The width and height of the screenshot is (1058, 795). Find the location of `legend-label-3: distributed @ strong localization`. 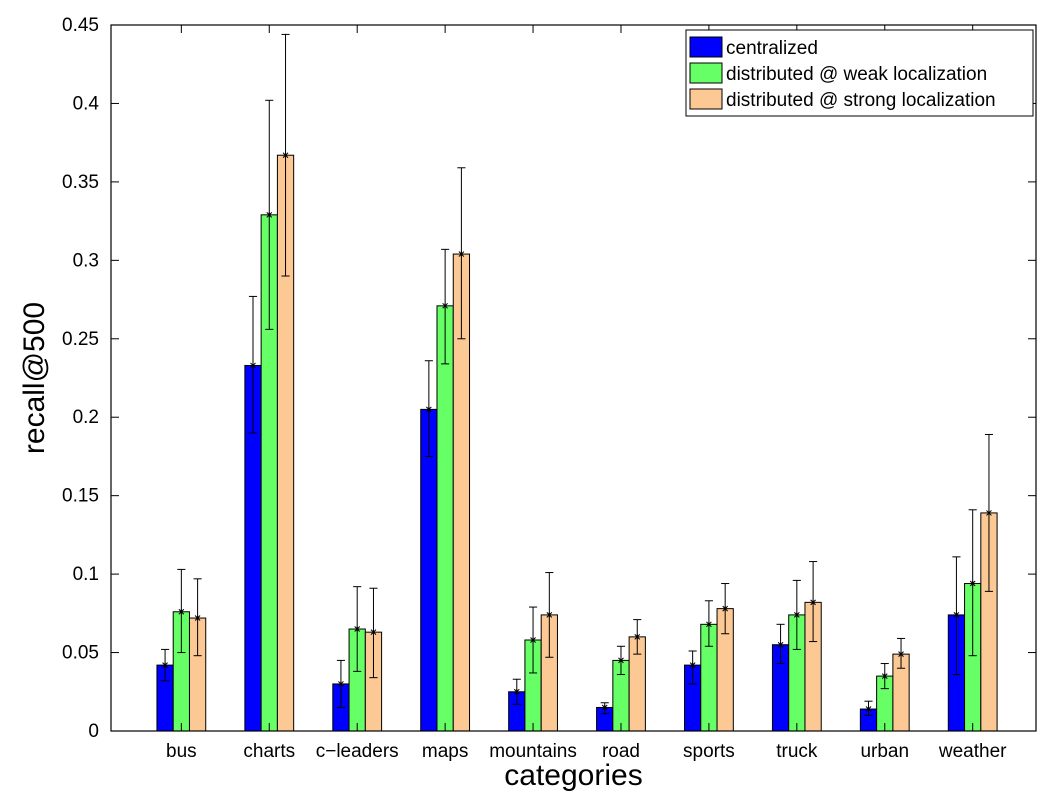

legend-label-3: distributed @ strong localization is located at coordinates (861, 100).